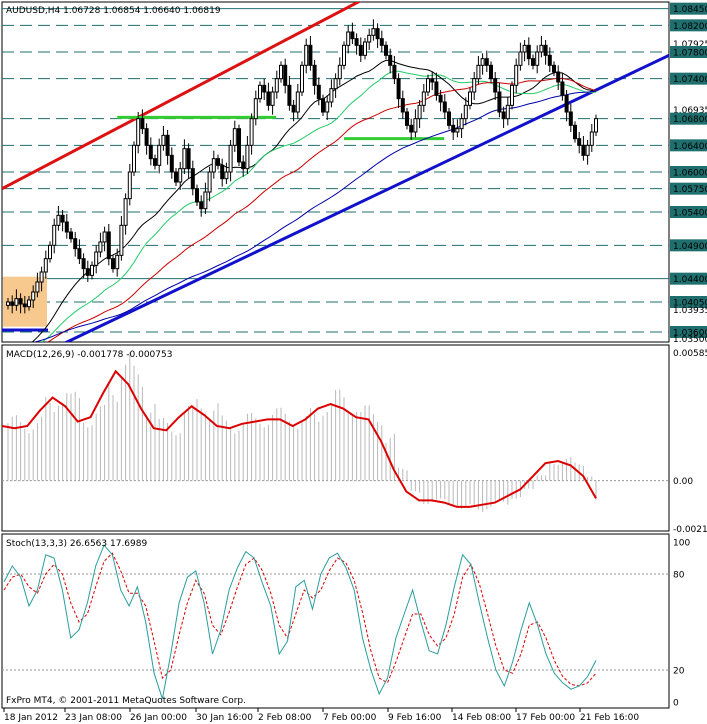 The image size is (707, 724). I want to click on macd-axis-label: 0.00585, so click(690, 354).